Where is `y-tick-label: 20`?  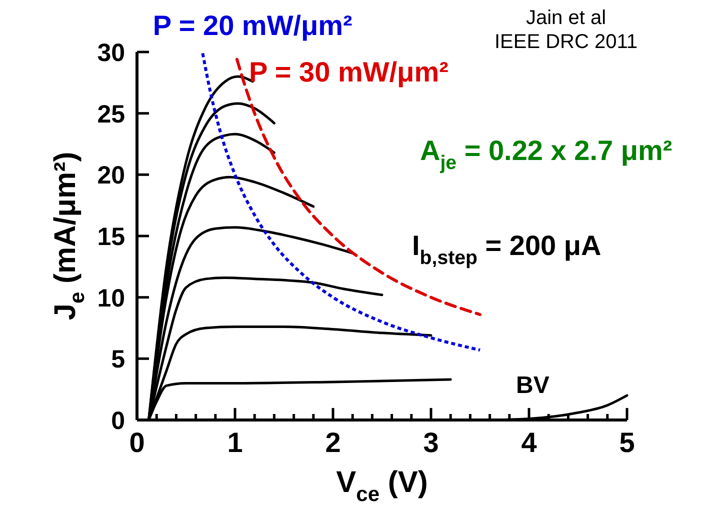
y-tick-label: 20 is located at coordinates (111, 176).